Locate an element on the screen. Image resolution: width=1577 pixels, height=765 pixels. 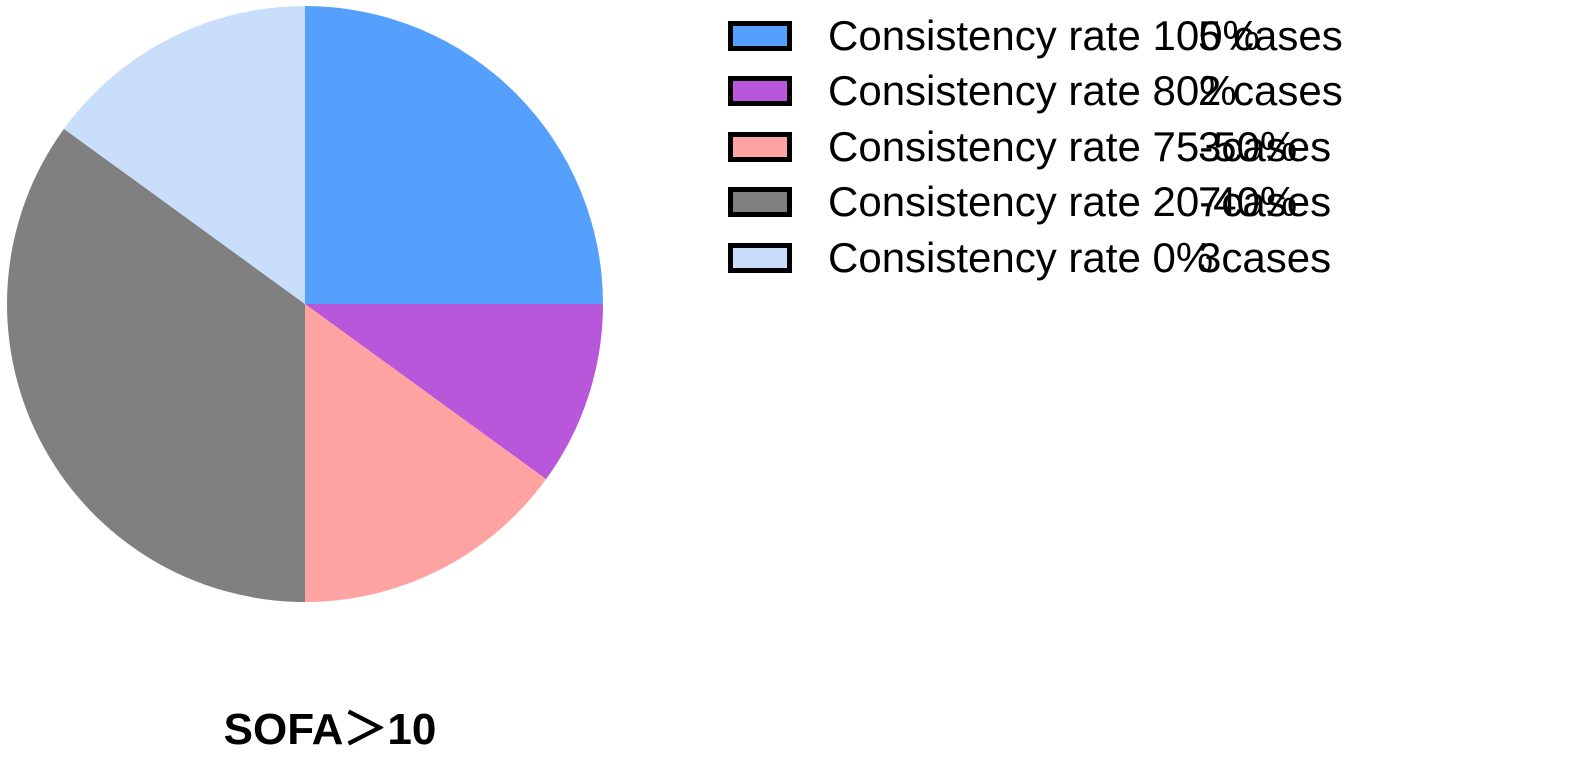
legend-item-100: Consistency rate 100% 5 cases is located at coordinates (1035, 36).